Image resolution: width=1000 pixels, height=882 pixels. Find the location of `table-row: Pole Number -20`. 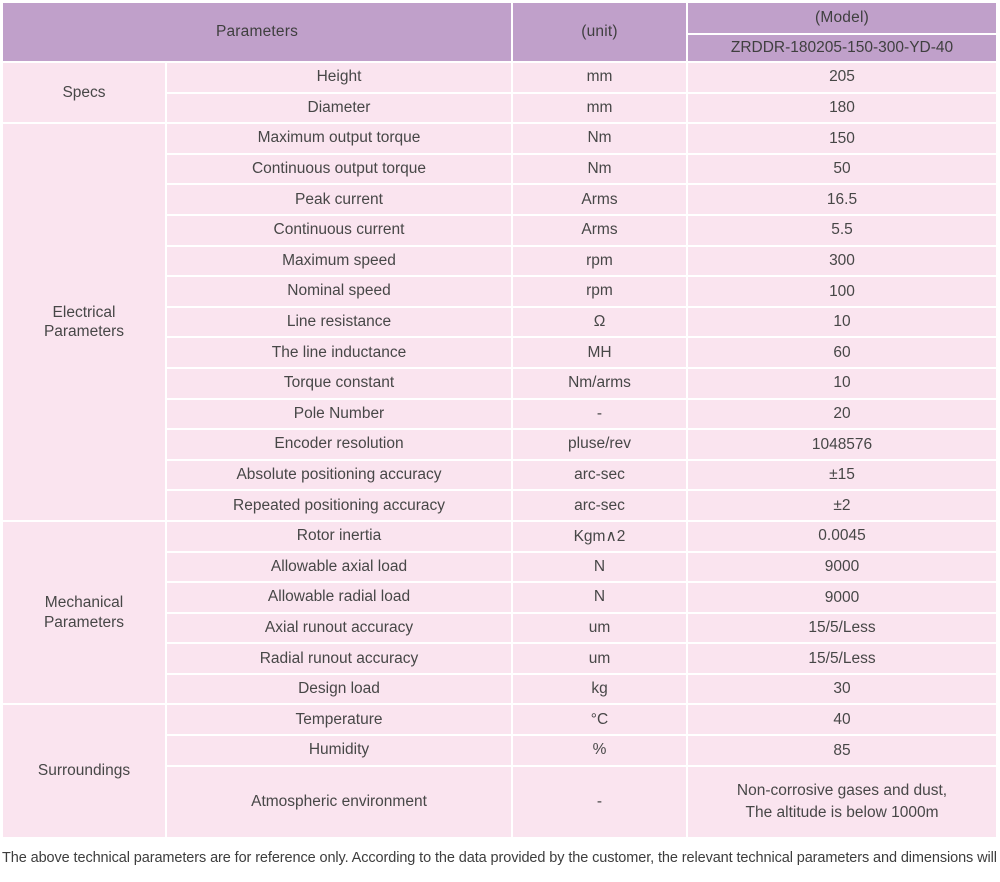

table-row: Pole Number -20 is located at coordinates (499, 414).